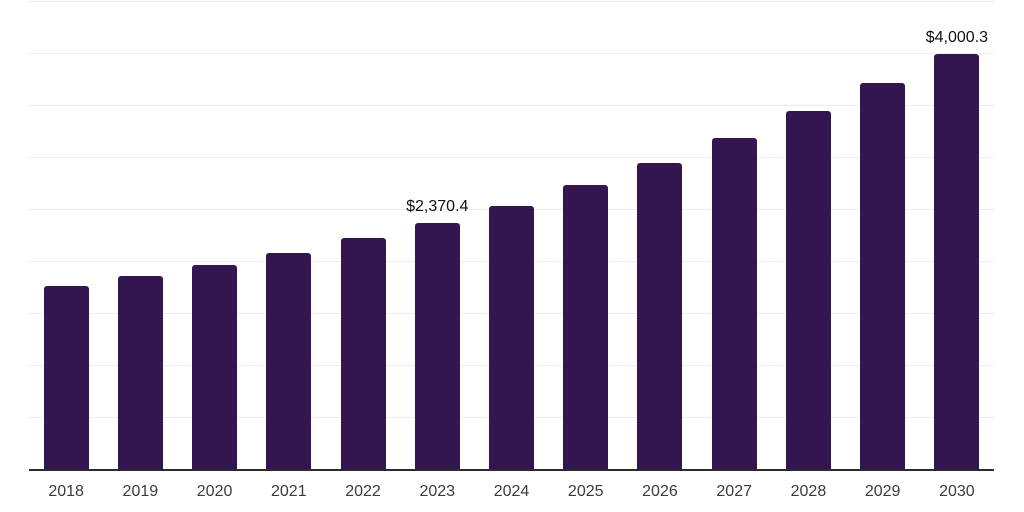  What do you see at coordinates (511, 469) in the screenshot?
I see `x-axis-line` at bounding box center [511, 469].